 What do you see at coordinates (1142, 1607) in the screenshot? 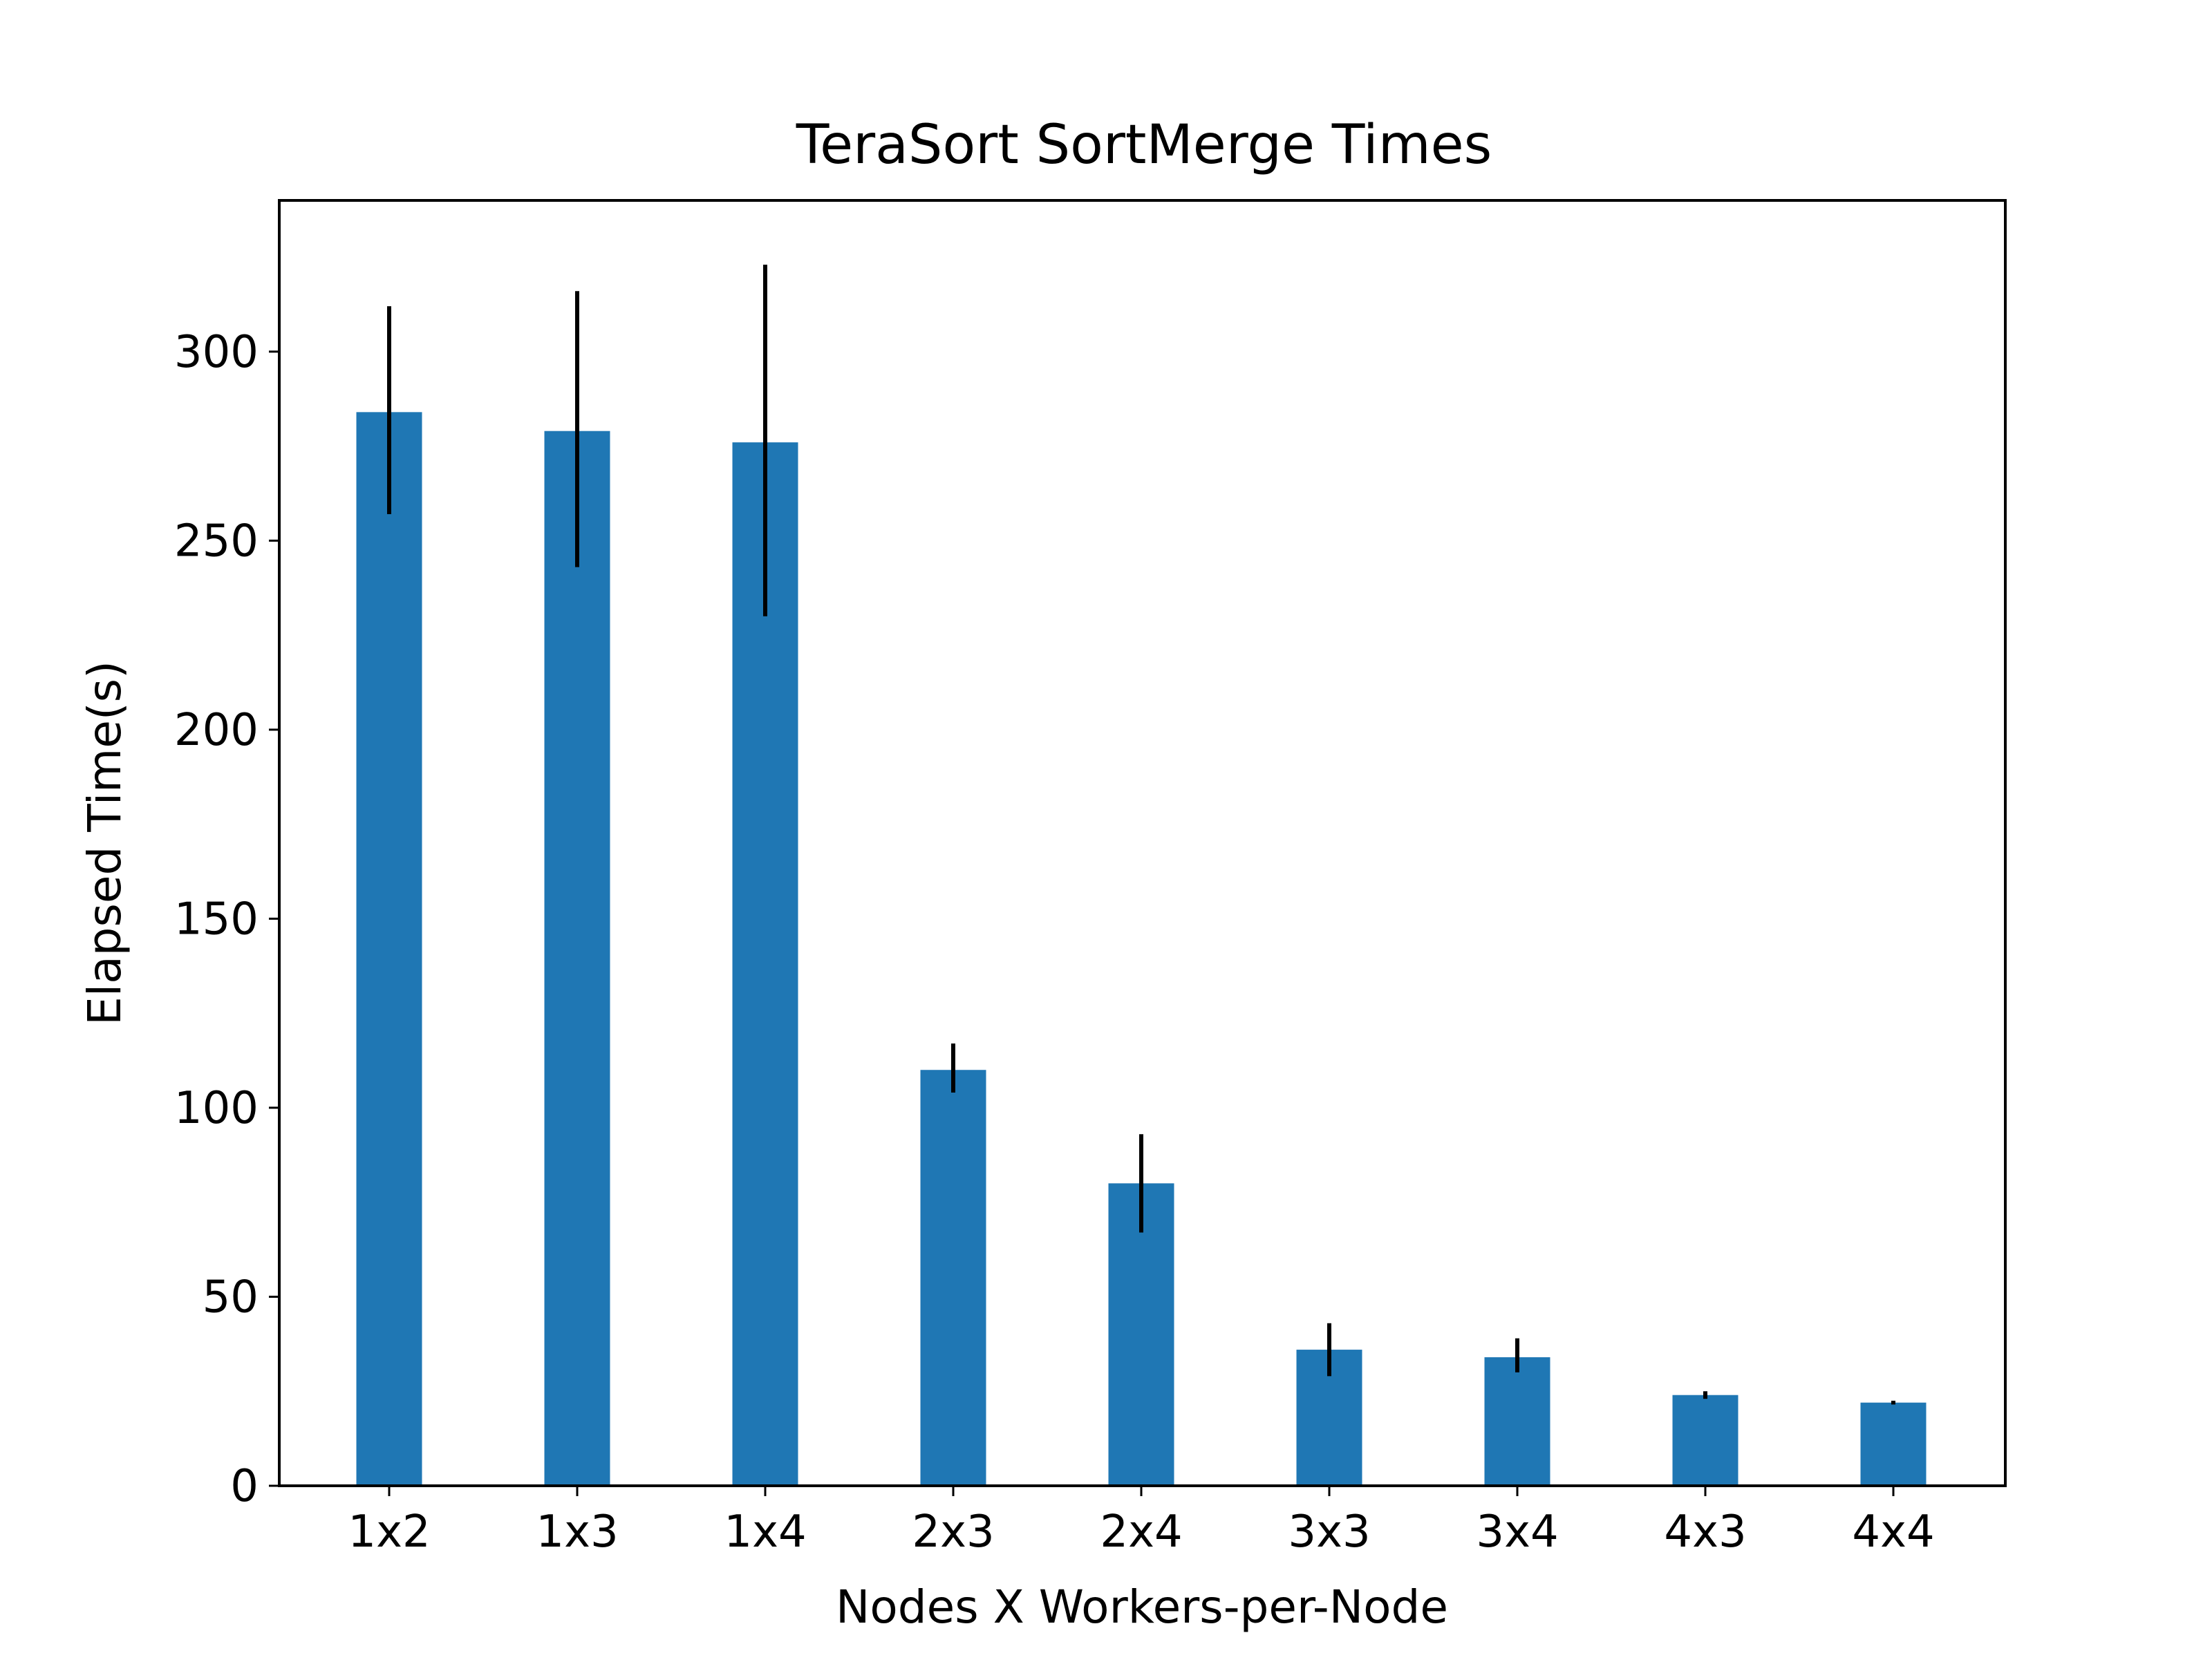
I see `x-axis-label: Nodes X Workers-per-Node` at bounding box center [1142, 1607].